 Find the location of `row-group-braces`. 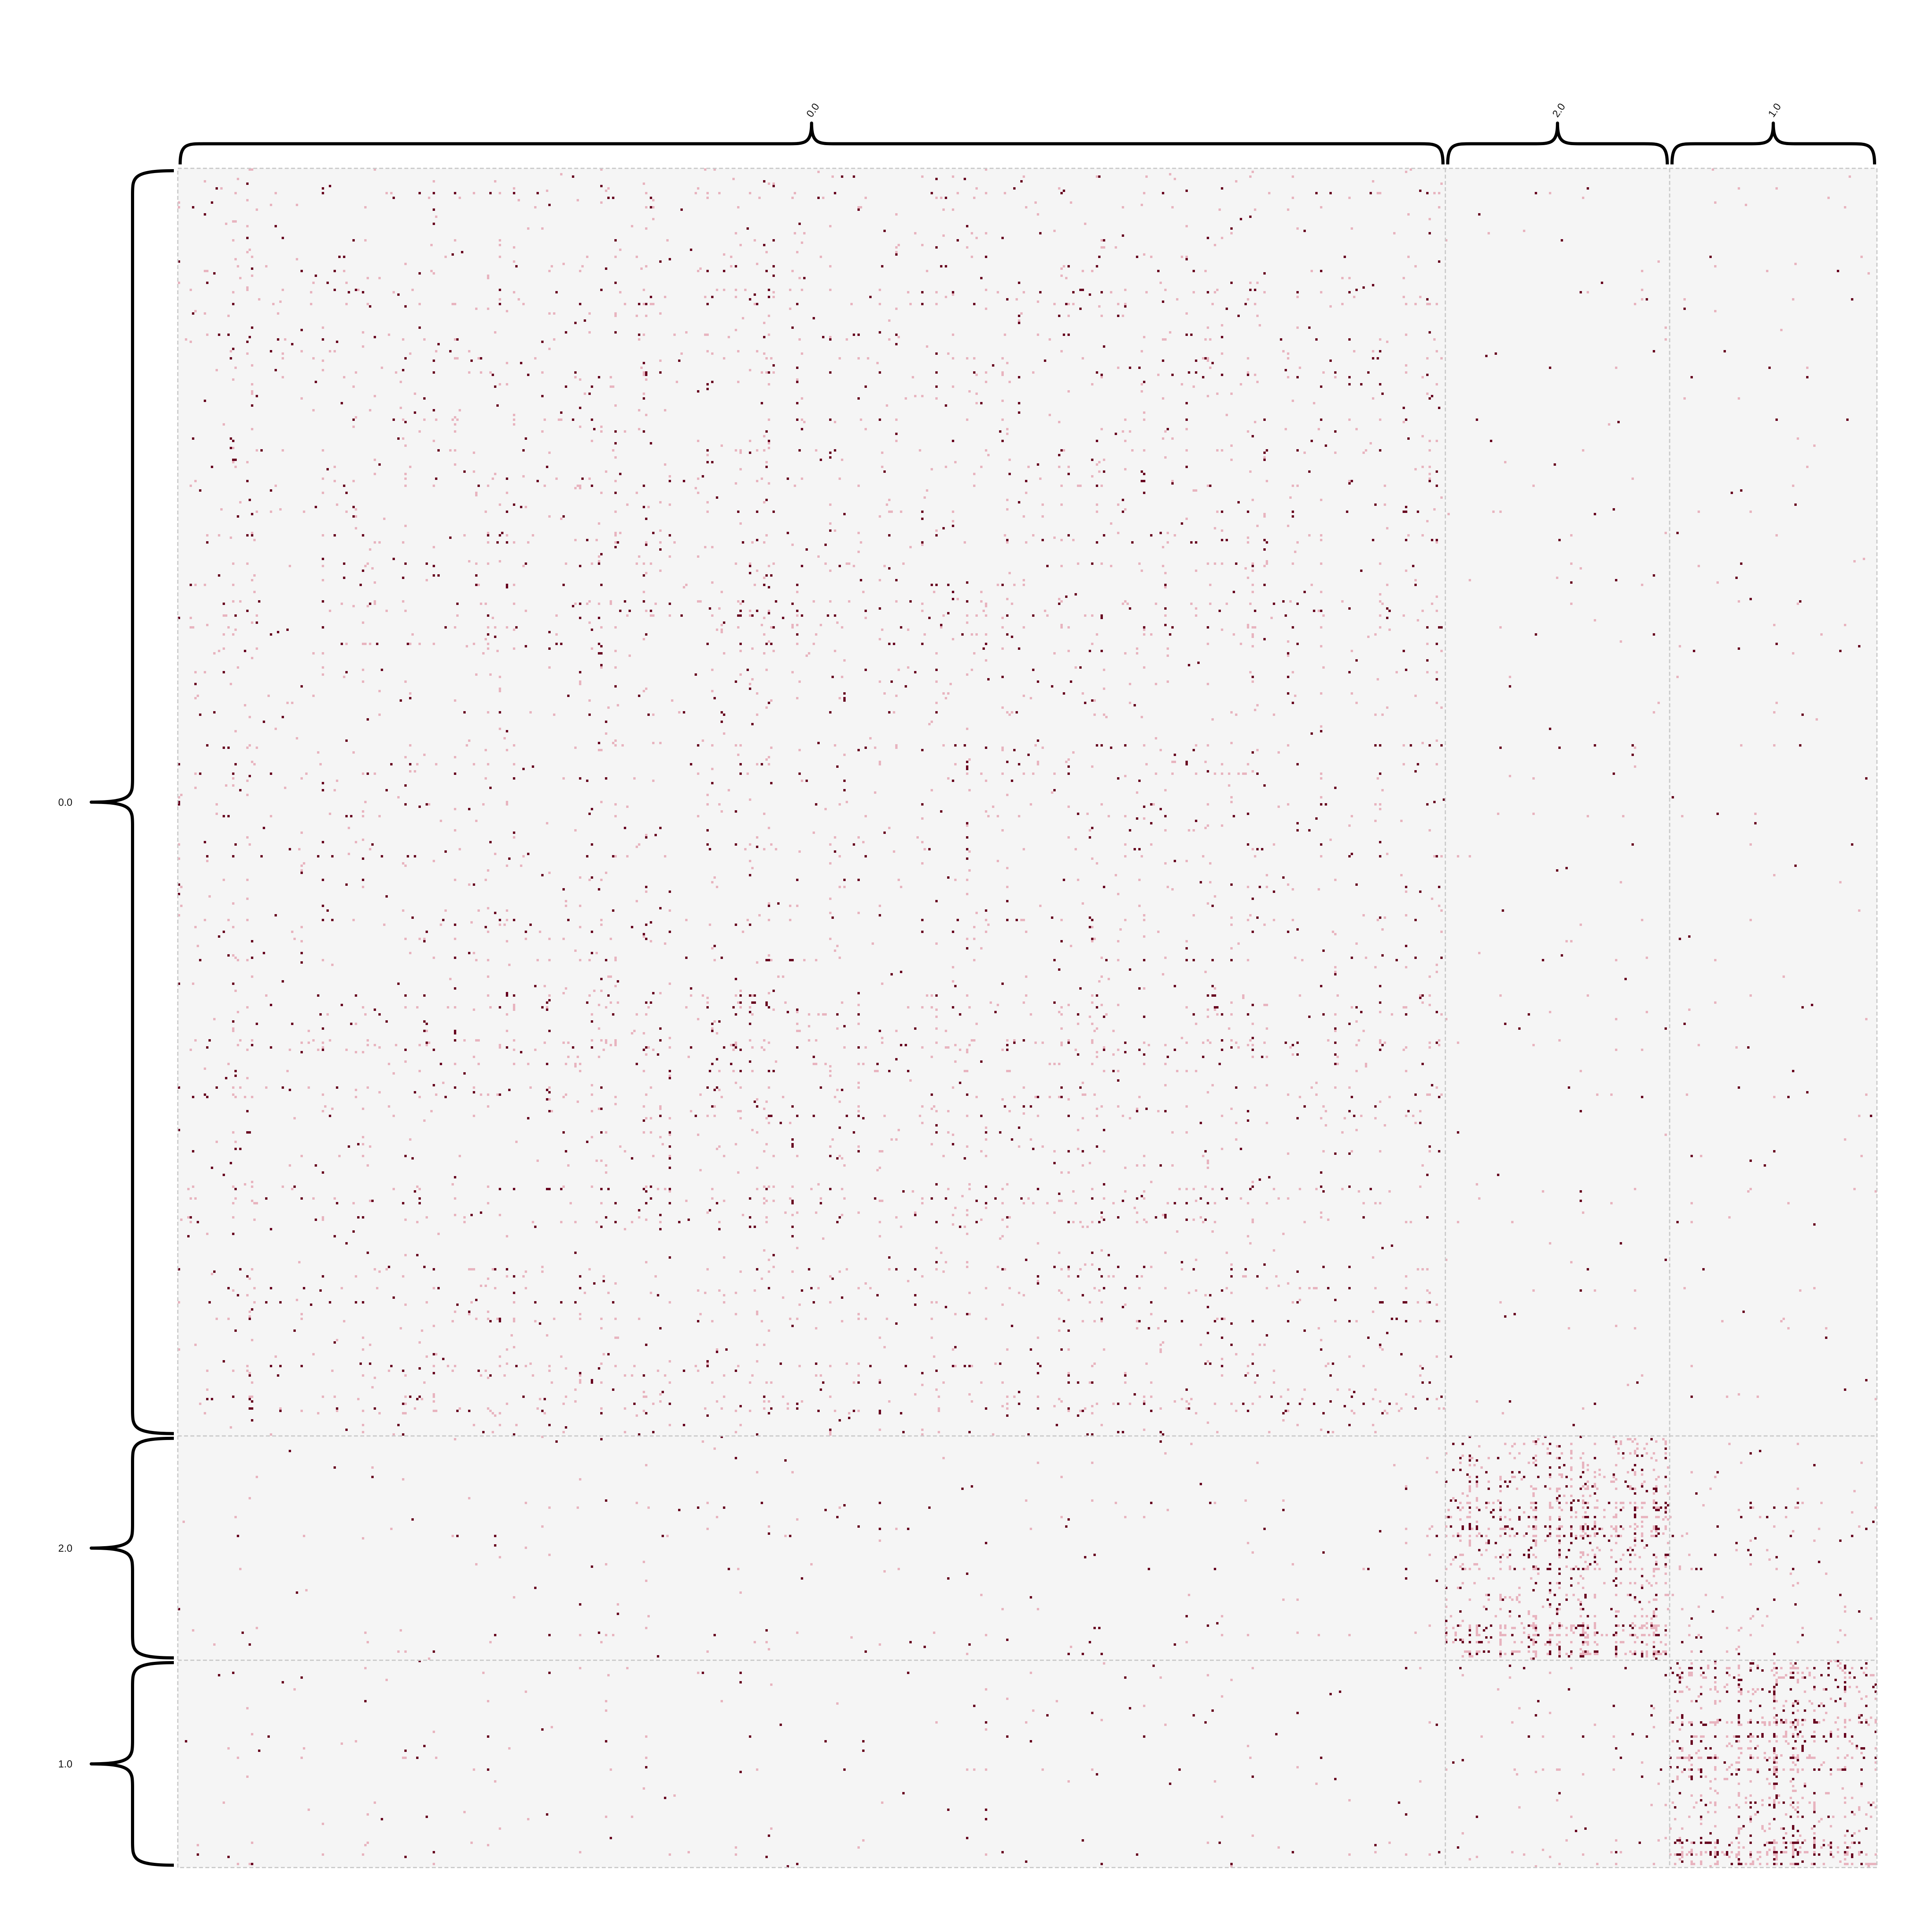

row-group-braces is located at coordinates (132, 1018).